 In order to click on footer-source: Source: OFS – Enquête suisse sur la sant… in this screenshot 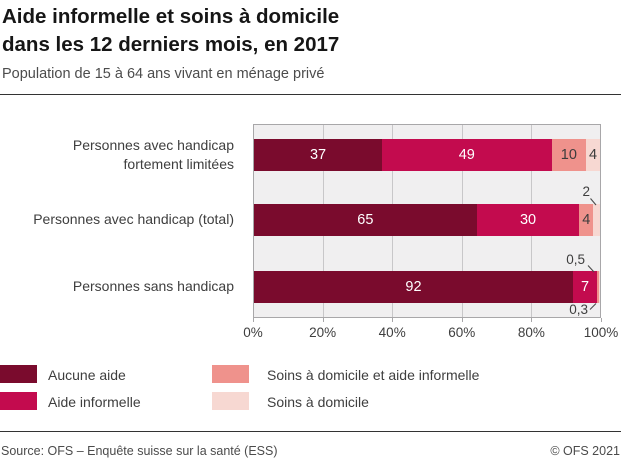, I will do `click(139, 451)`.